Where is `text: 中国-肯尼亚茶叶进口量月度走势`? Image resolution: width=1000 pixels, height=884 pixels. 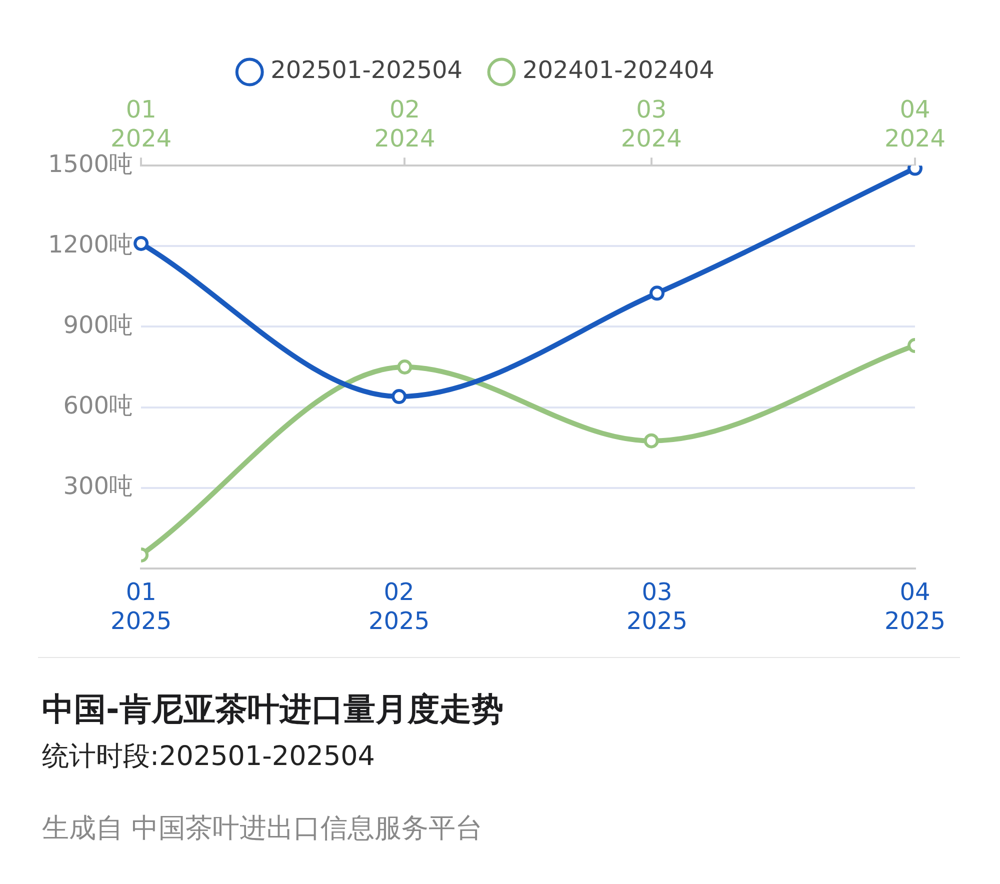
text: 中国-肯尼亚茶叶进口量月度走势 is located at coordinates (273, 709).